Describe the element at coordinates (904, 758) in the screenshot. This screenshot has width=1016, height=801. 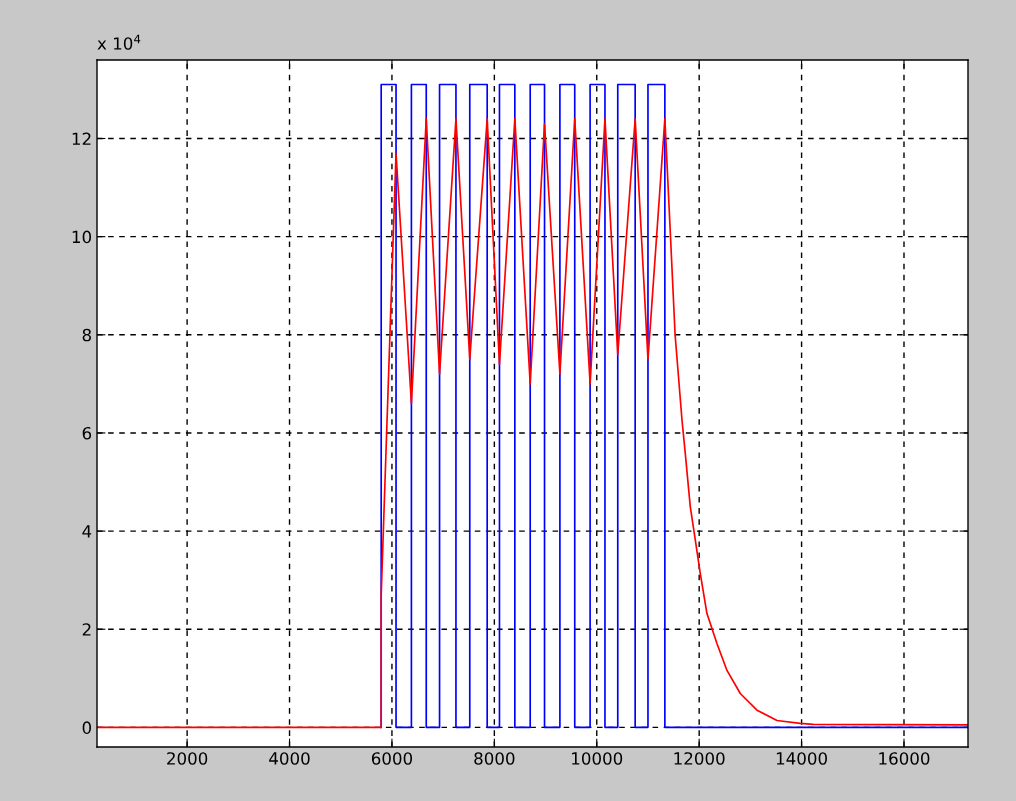
I see `x-tick-label: 16000` at that location.